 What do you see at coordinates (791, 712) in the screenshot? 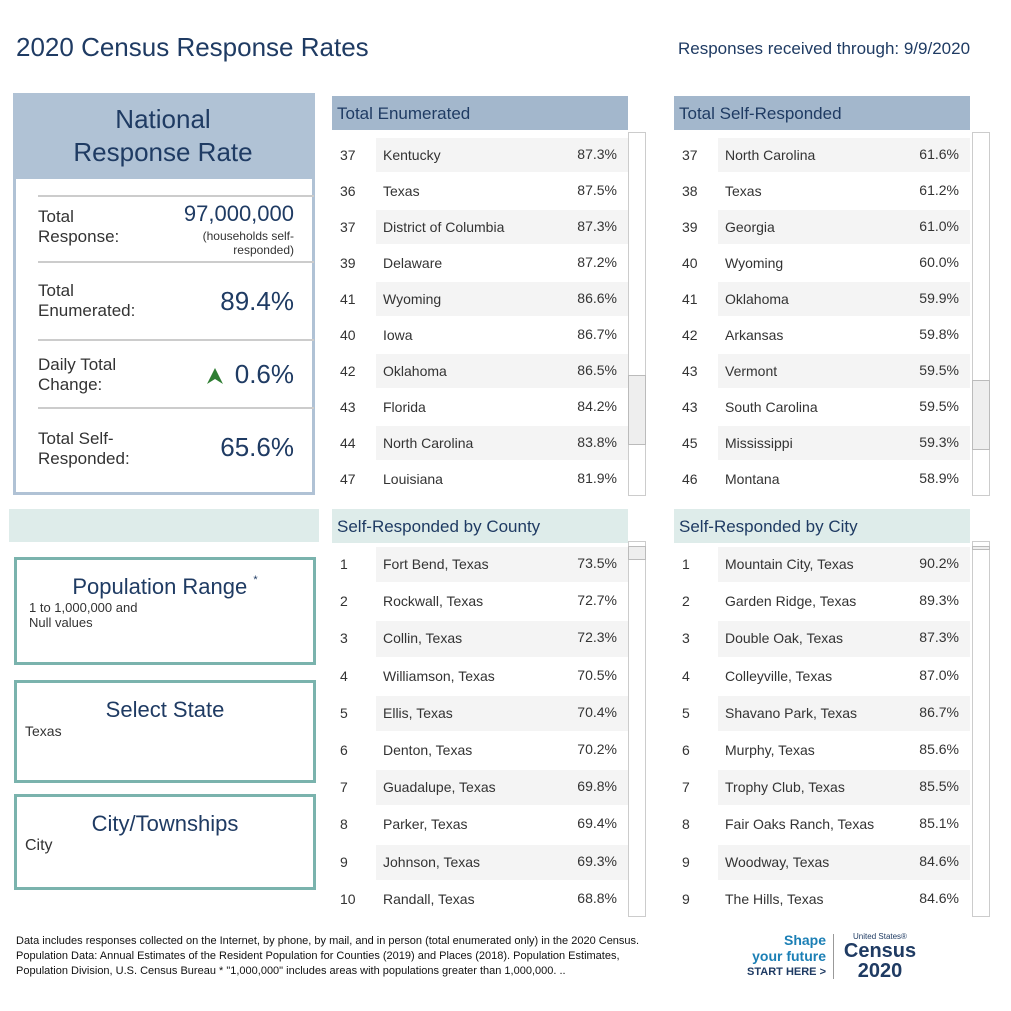
I see `name: Shavano Park, Texas` at bounding box center [791, 712].